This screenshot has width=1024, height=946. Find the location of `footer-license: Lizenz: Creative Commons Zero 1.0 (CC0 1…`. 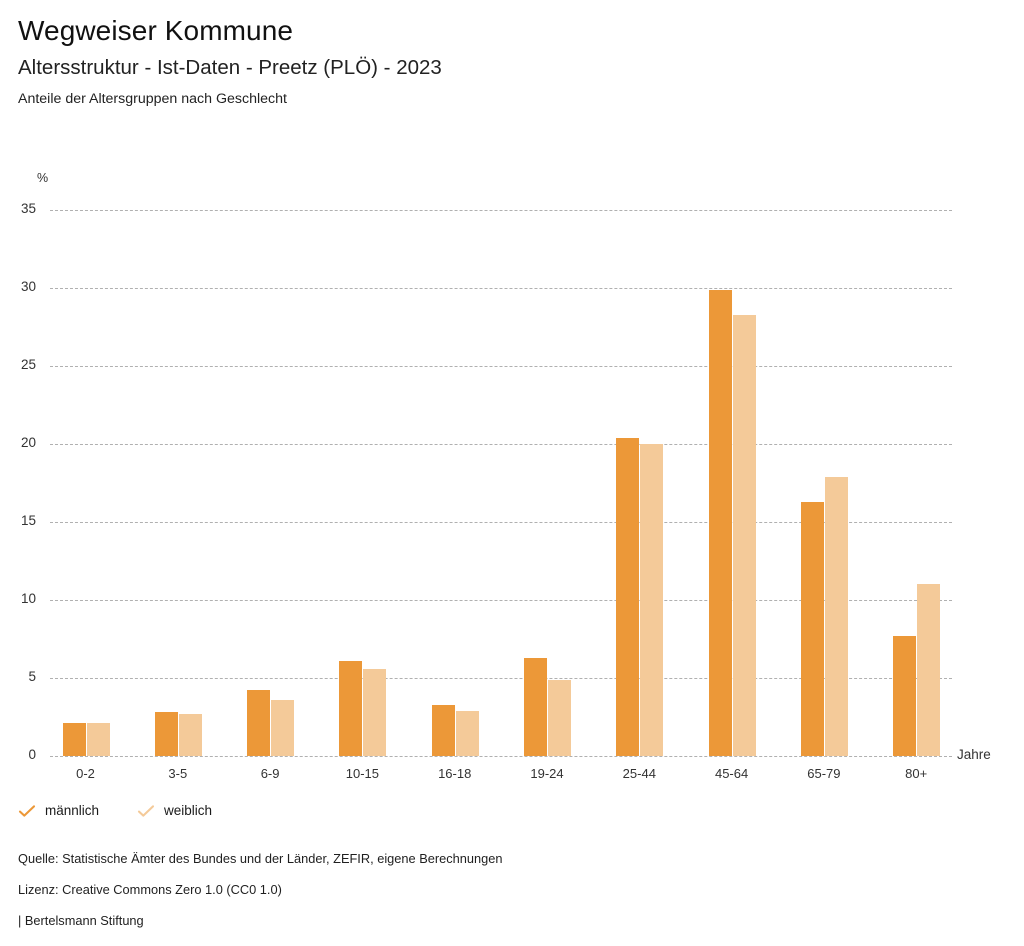

footer-license: Lizenz: Creative Commons Zero 1.0 (CC0 1… is located at coordinates (150, 889).